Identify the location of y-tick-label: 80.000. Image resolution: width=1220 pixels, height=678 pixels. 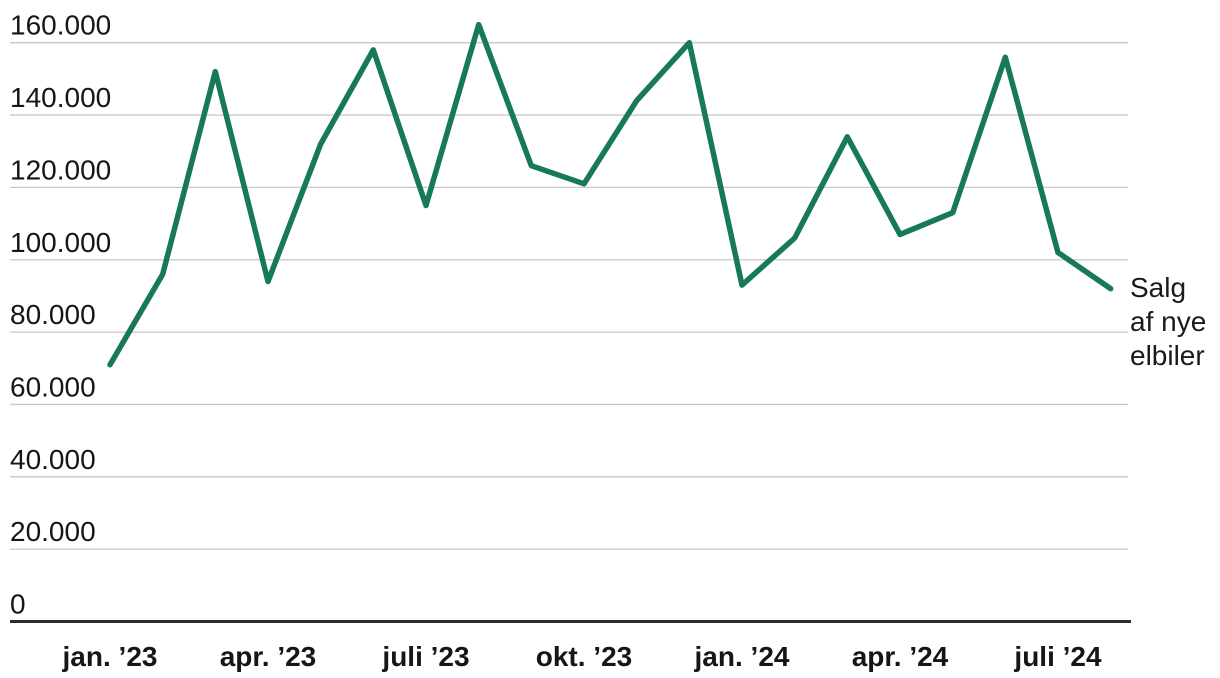
(53, 314).